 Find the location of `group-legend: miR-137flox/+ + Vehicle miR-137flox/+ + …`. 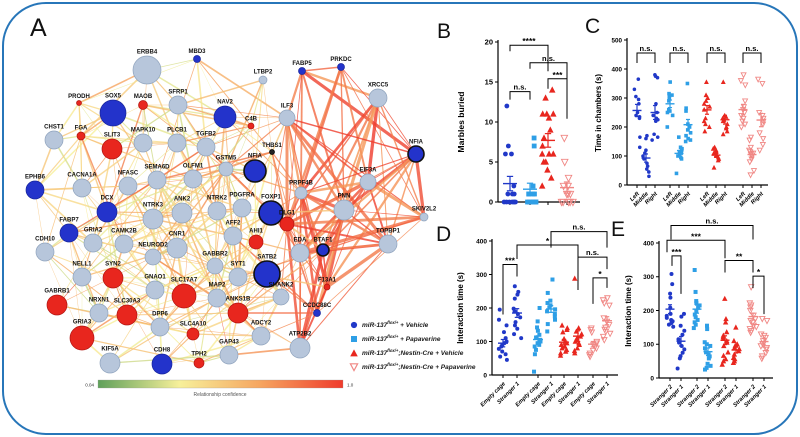

group-legend: miR-137flox/+ + Vehicle miR-137flox/+ + … is located at coordinates (412, 348).